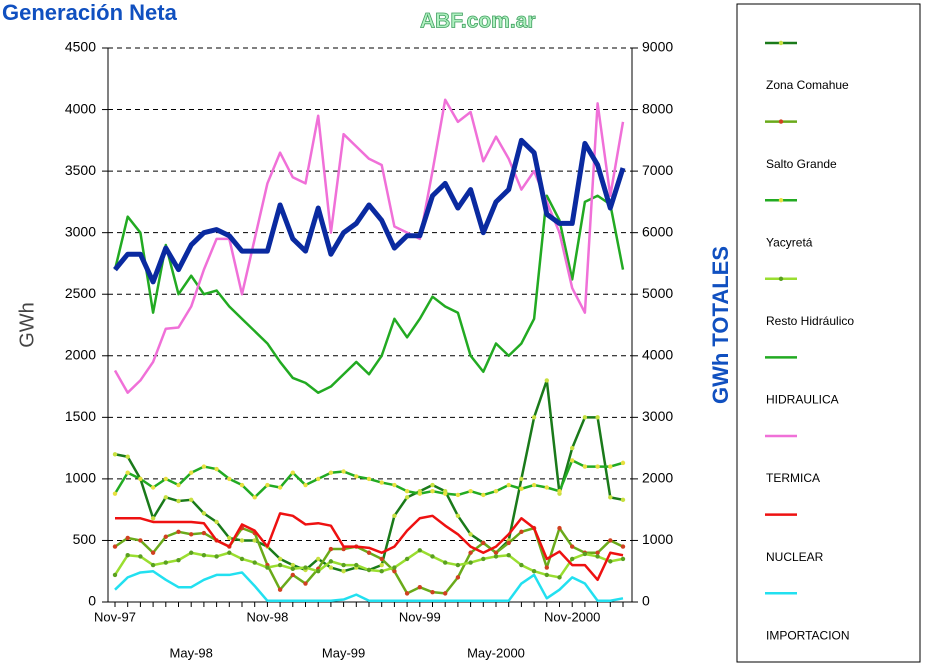  What do you see at coordinates (657, 478) in the screenshot?
I see `y2-tick-label: 2000` at bounding box center [657, 478].